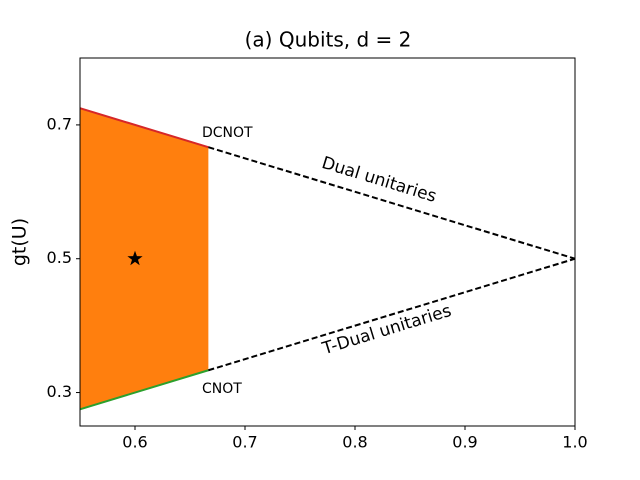 Image resolution: width=640 pixels, height=480 pixels. I want to click on y-tick-label: 0.7, so click(59, 123).